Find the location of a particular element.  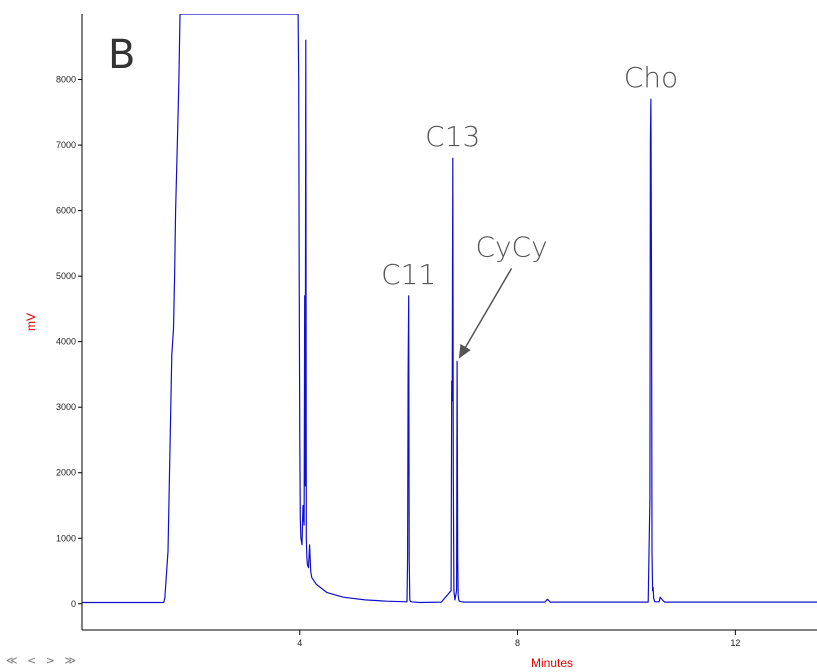

y-tick-label: 8000 is located at coordinates (66, 80).